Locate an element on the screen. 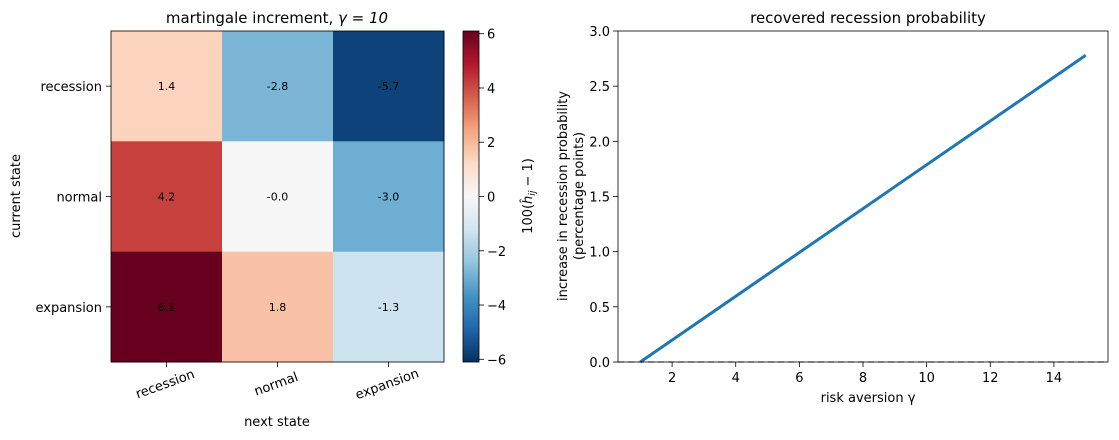 The width and height of the screenshot is (1119, 440). heatmap-y-axis-label: current state is located at coordinates (16, 196).